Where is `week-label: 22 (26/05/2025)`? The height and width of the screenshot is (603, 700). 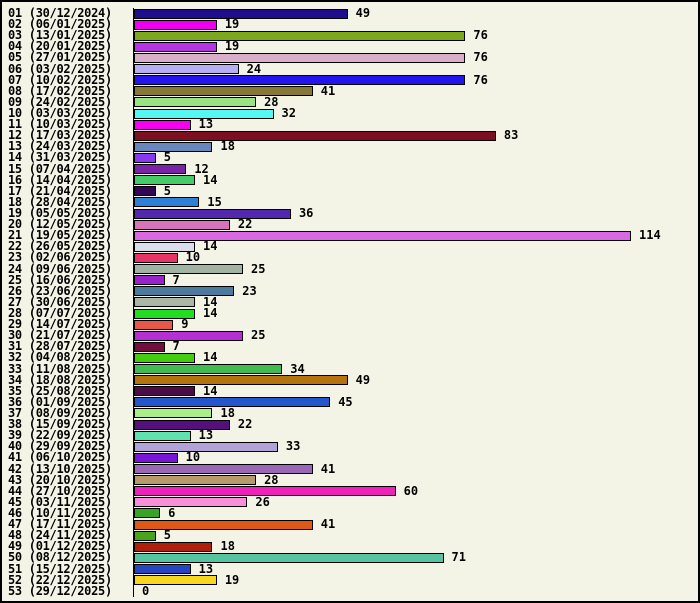 week-label: 22 (26/05/2025) is located at coordinates (60, 246).